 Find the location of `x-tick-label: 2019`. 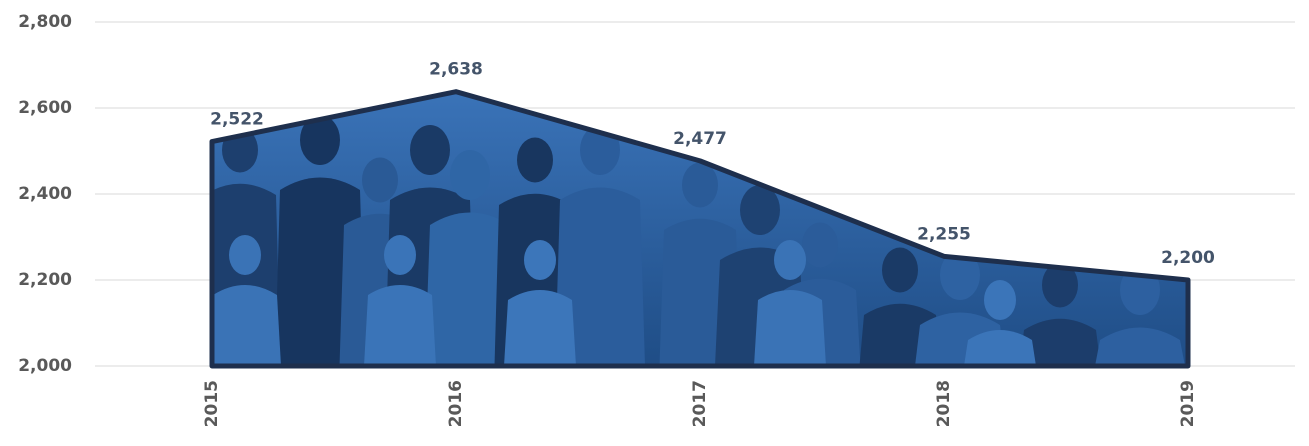

x-tick-label: 2019 is located at coordinates (1188, 403).